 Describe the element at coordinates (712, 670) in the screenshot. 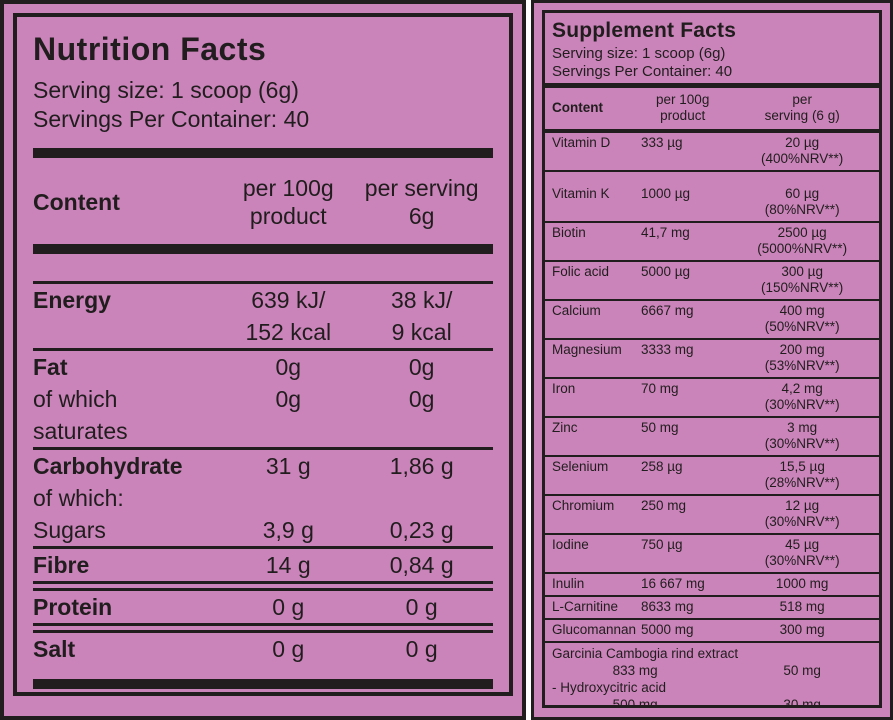

I see `garcinia-extract-values: 833 mg 50 mg` at that location.